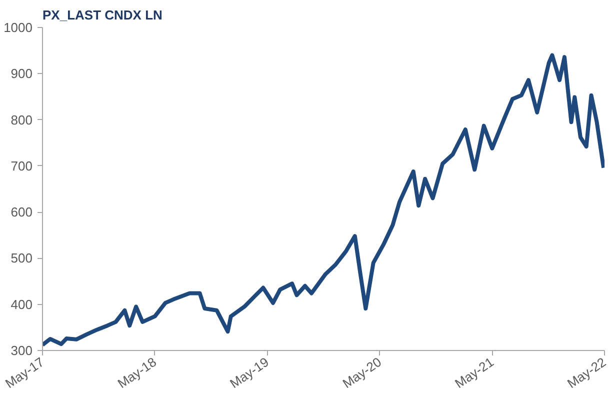 The height and width of the screenshot is (400, 616). Describe the element at coordinates (21, 212) in the screenshot. I see `y-tick-label: 600` at that location.